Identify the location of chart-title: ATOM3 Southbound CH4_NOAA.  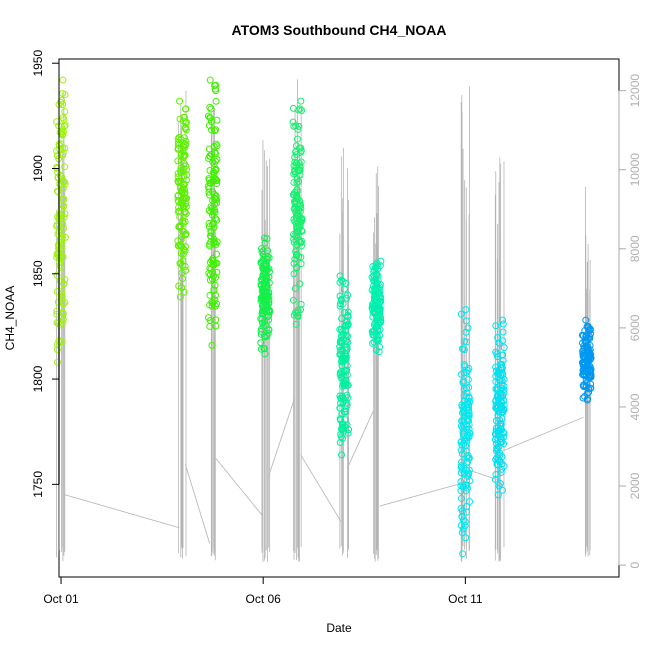
(339, 30).